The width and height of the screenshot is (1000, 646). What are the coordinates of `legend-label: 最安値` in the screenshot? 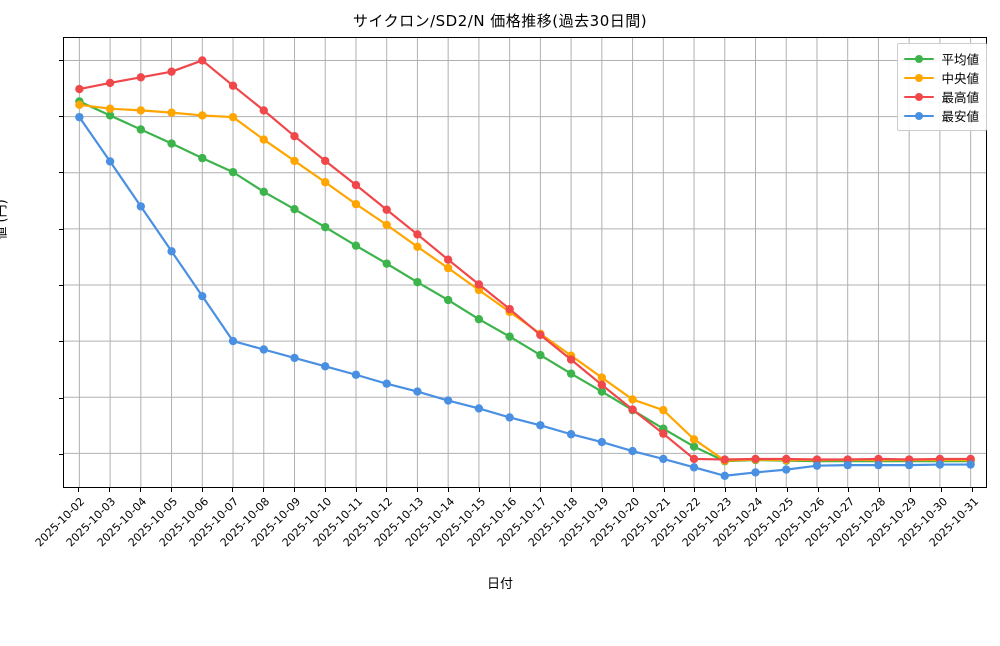 It's located at (960, 116).